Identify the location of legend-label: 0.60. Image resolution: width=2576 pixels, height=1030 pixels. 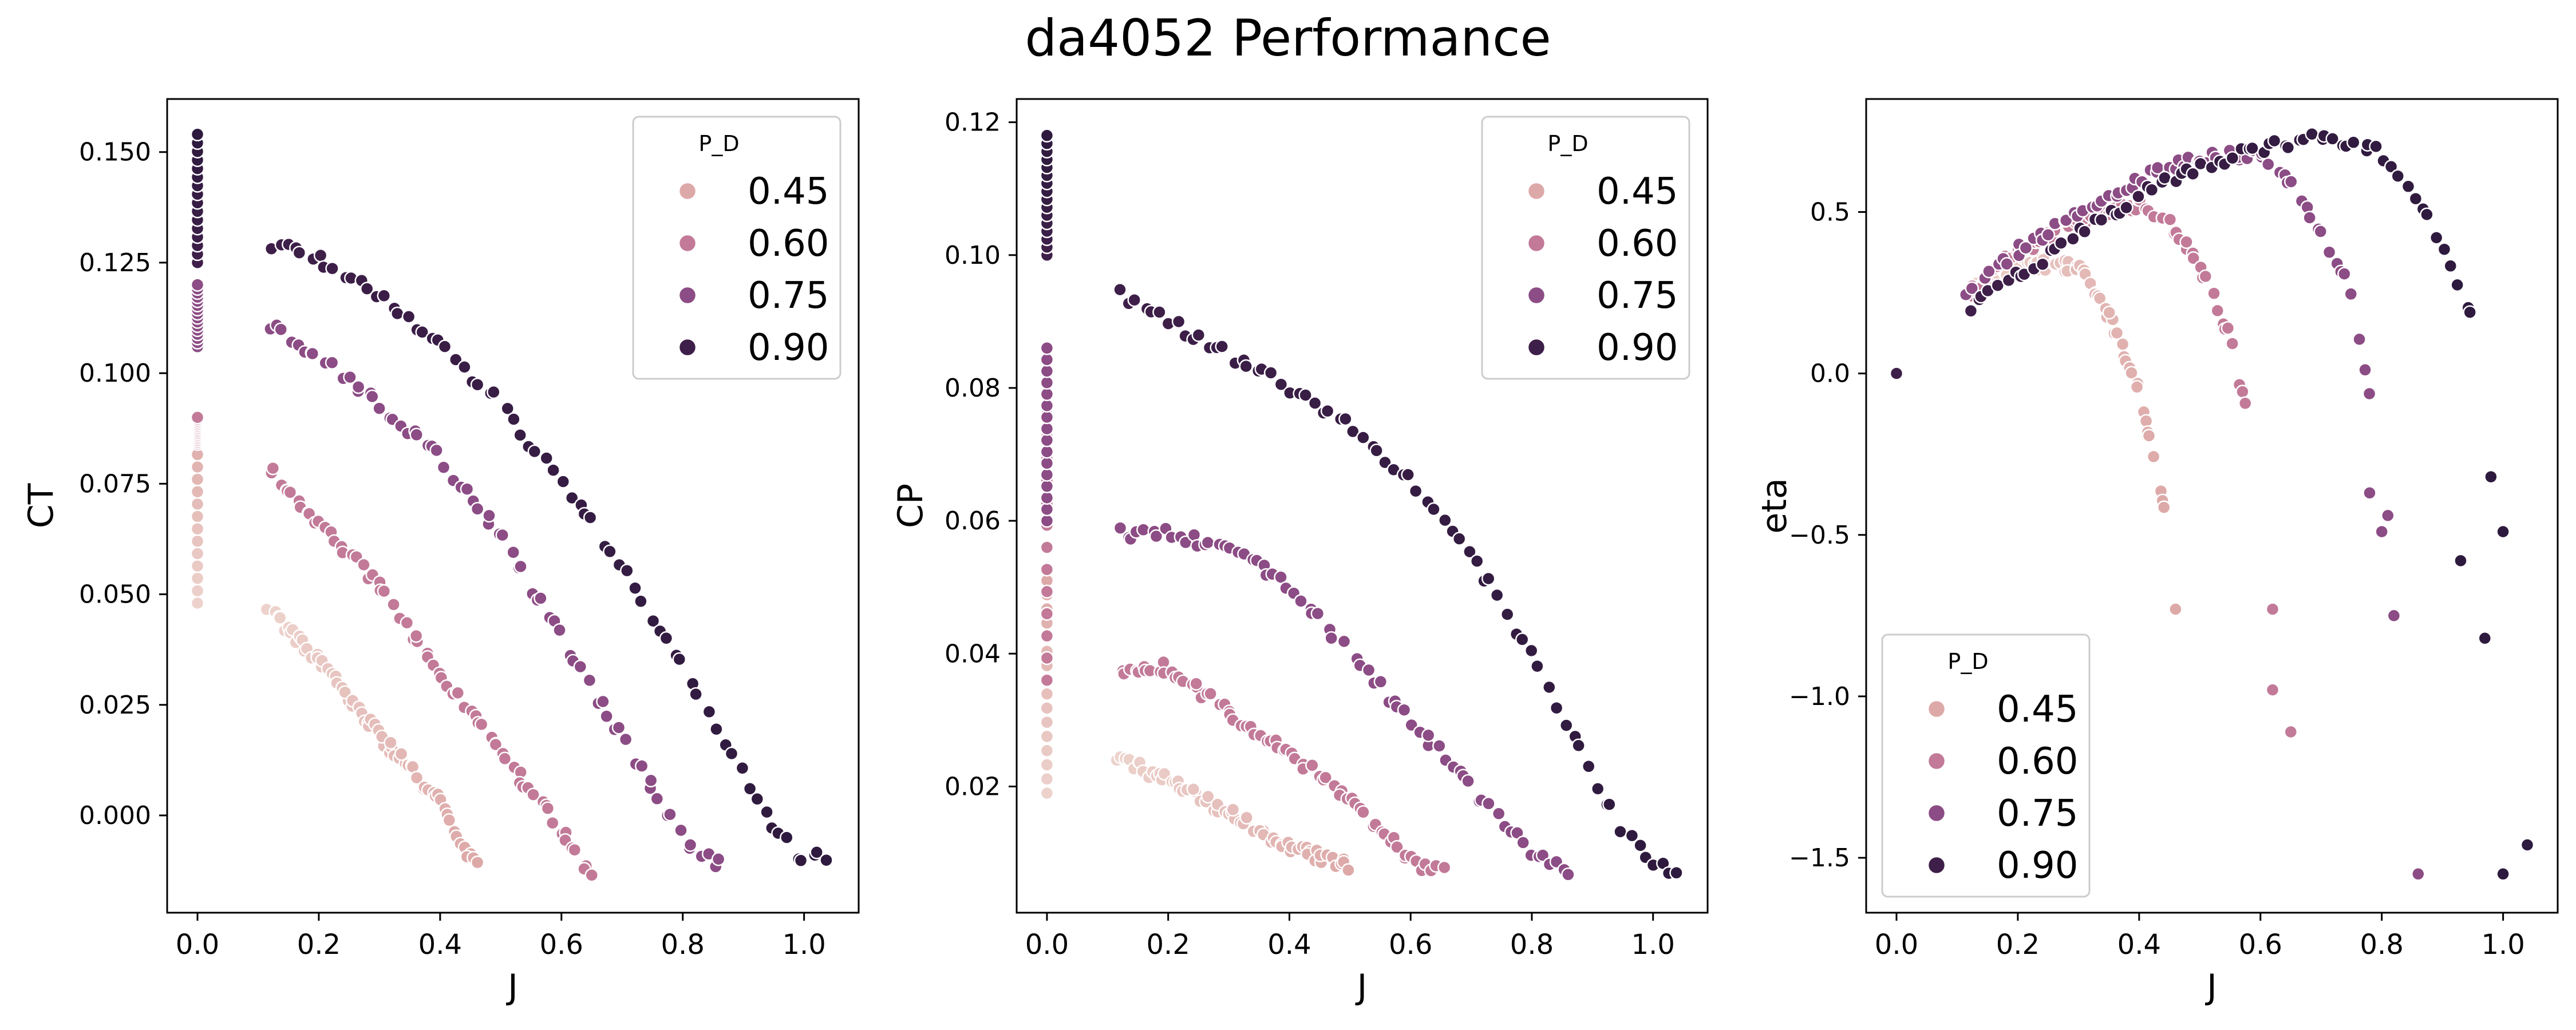
(2038, 761).